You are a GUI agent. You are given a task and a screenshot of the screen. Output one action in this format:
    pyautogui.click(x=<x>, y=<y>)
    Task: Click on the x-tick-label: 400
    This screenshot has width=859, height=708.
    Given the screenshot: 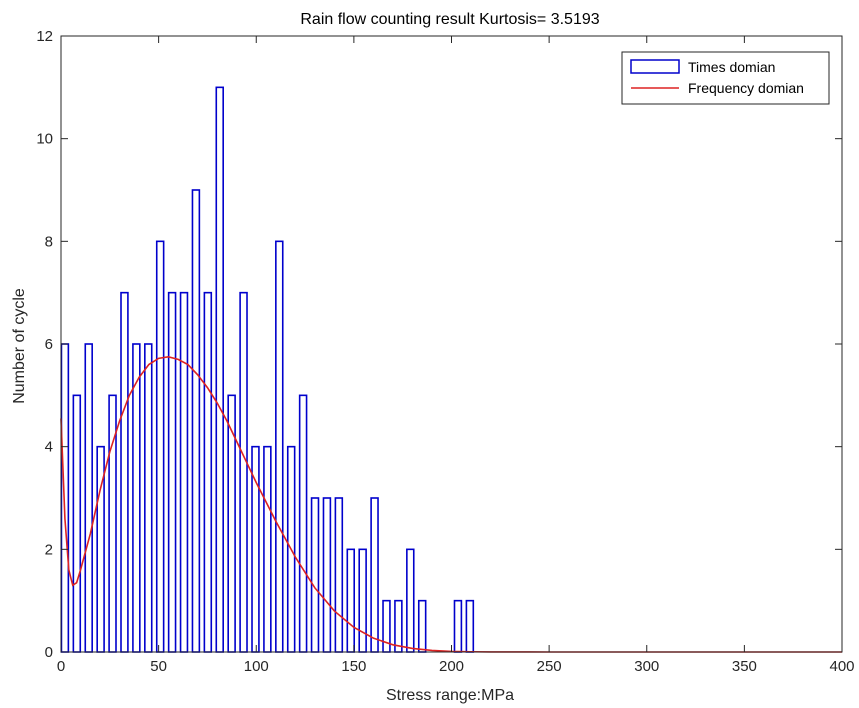 What is the action you would take?
    pyautogui.click(x=841, y=666)
    